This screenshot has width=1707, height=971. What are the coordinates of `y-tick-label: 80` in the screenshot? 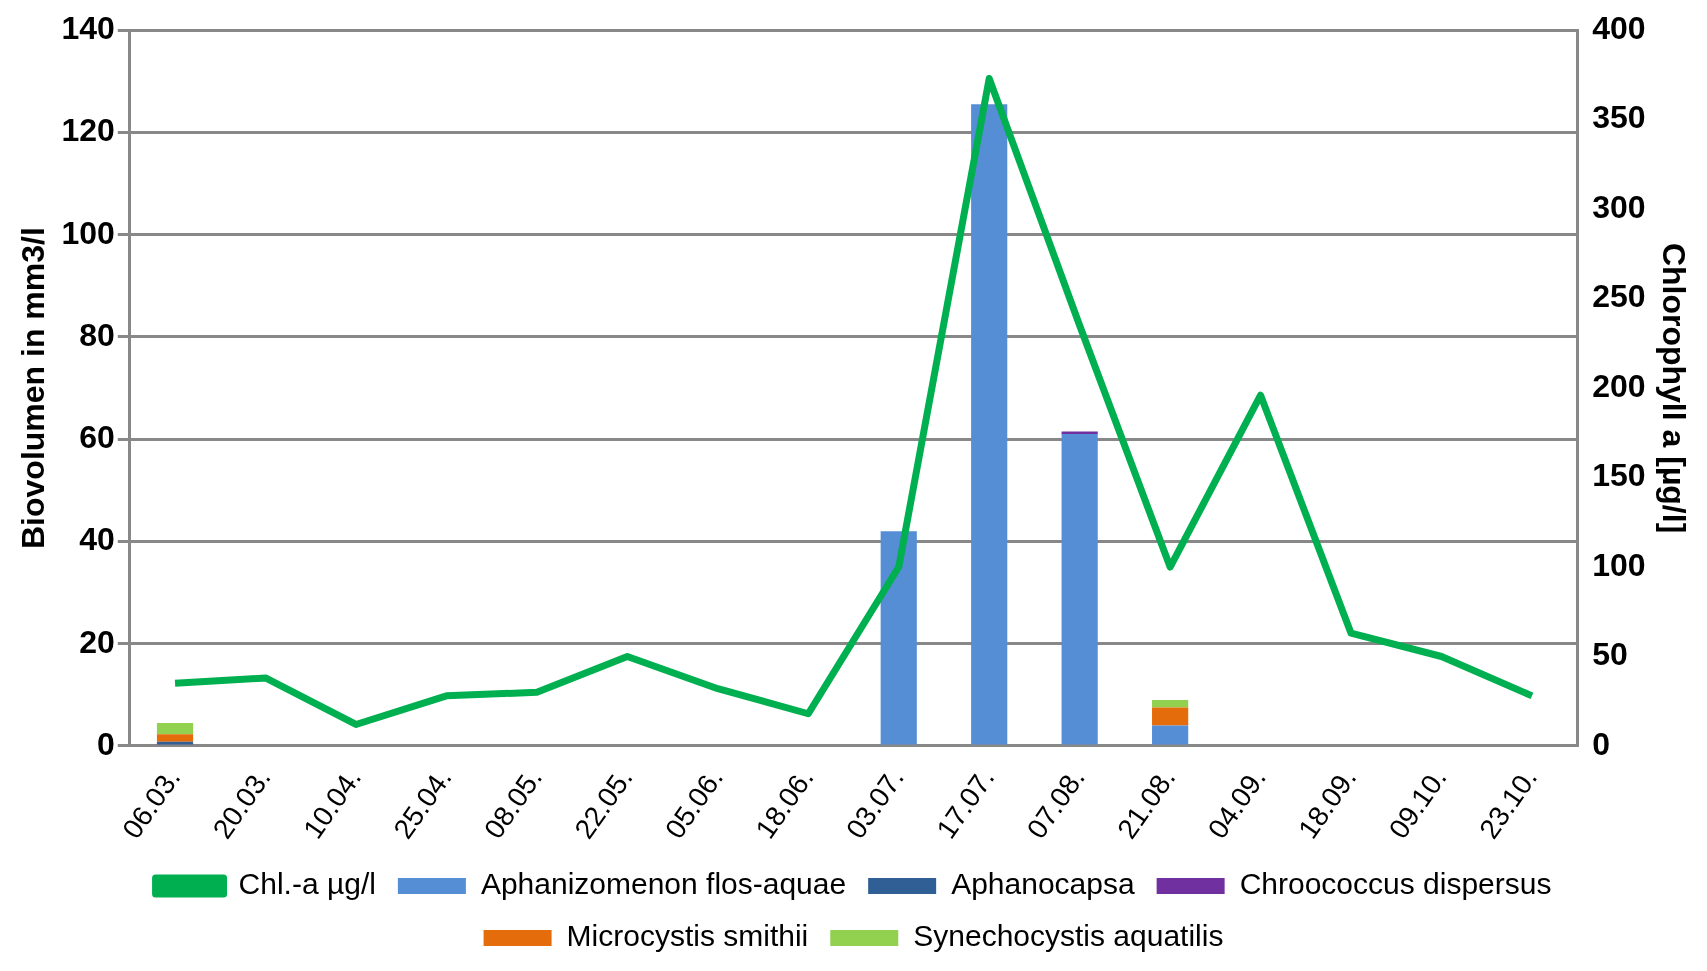 It's located at (97, 334).